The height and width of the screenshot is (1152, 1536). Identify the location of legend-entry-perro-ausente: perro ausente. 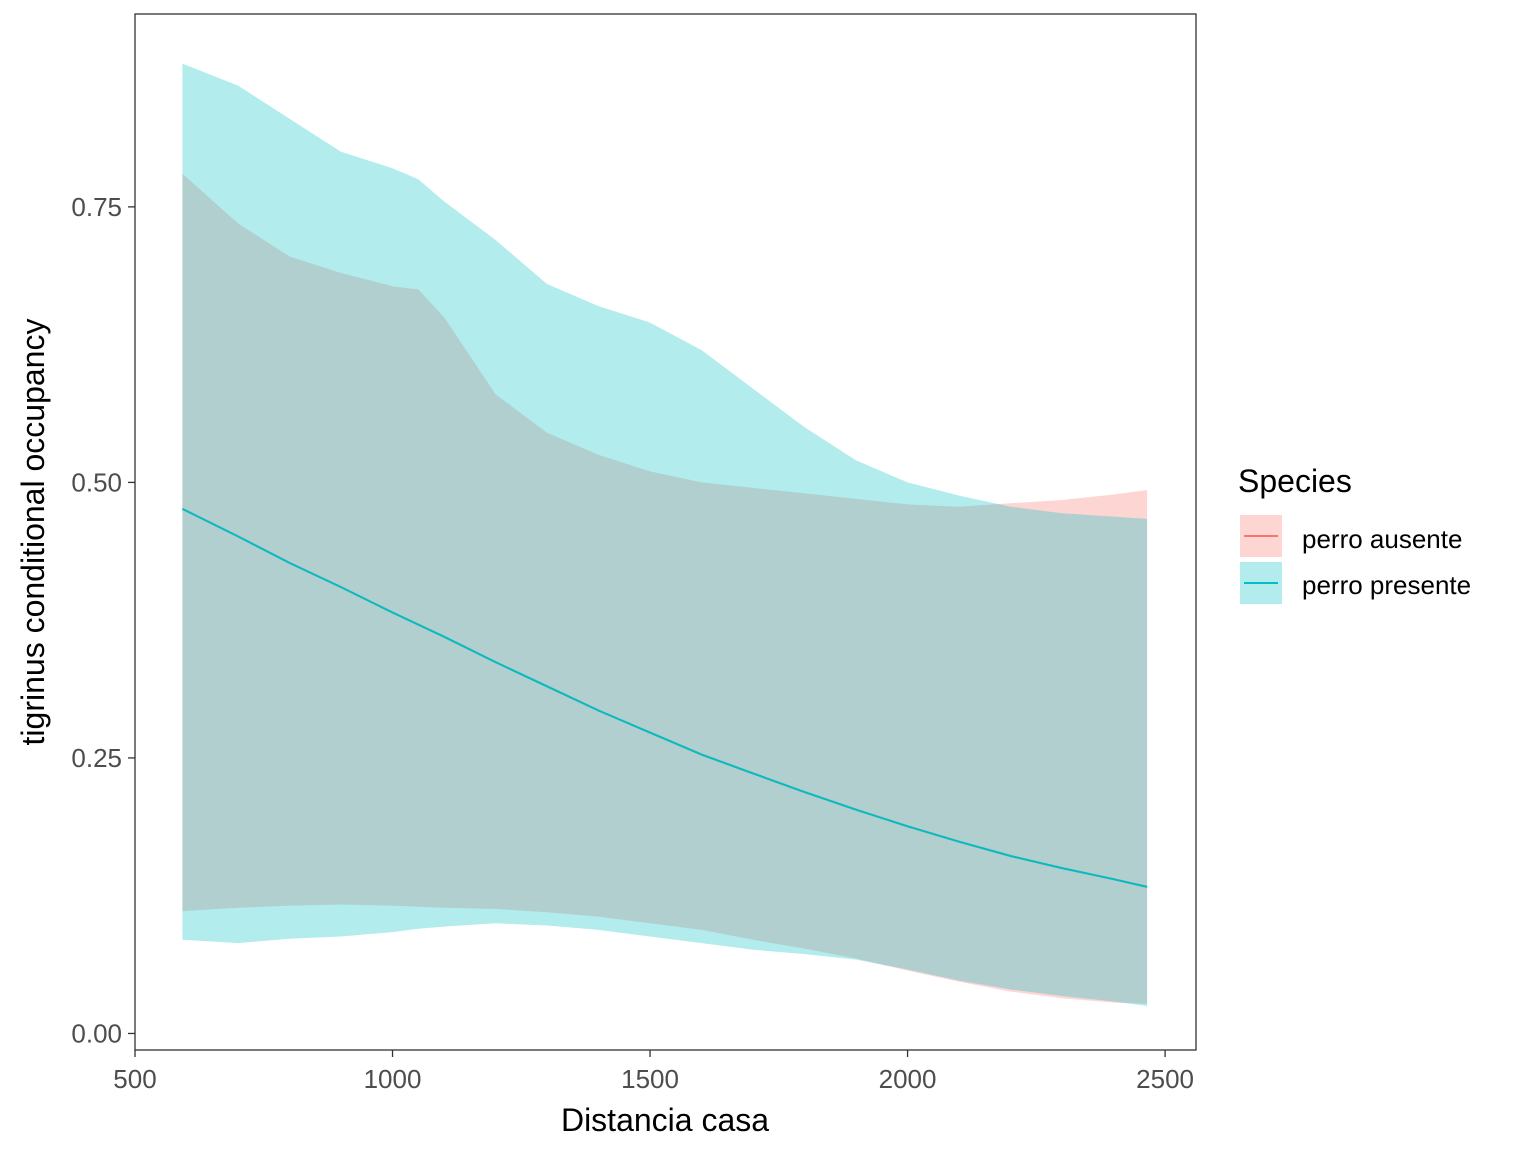
(1351, 536).